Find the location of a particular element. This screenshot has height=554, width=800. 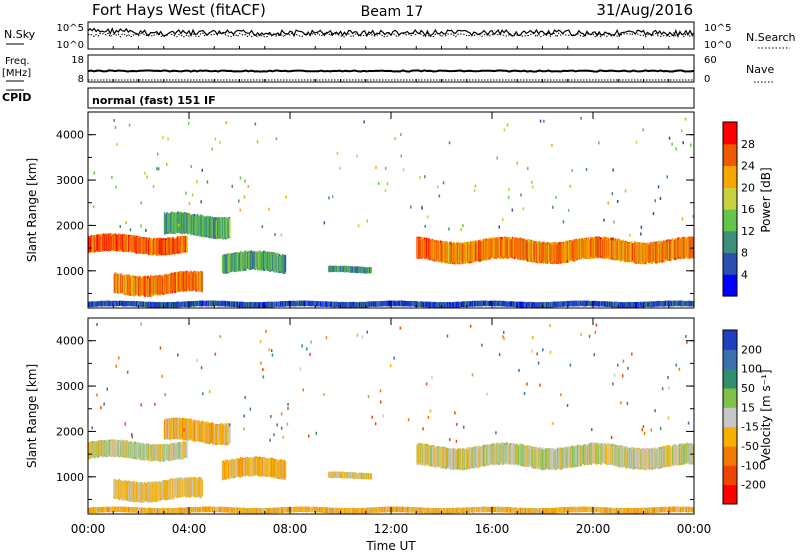

noise-left-tick-bottom: 10^0 is located at coordinates (70, 45).